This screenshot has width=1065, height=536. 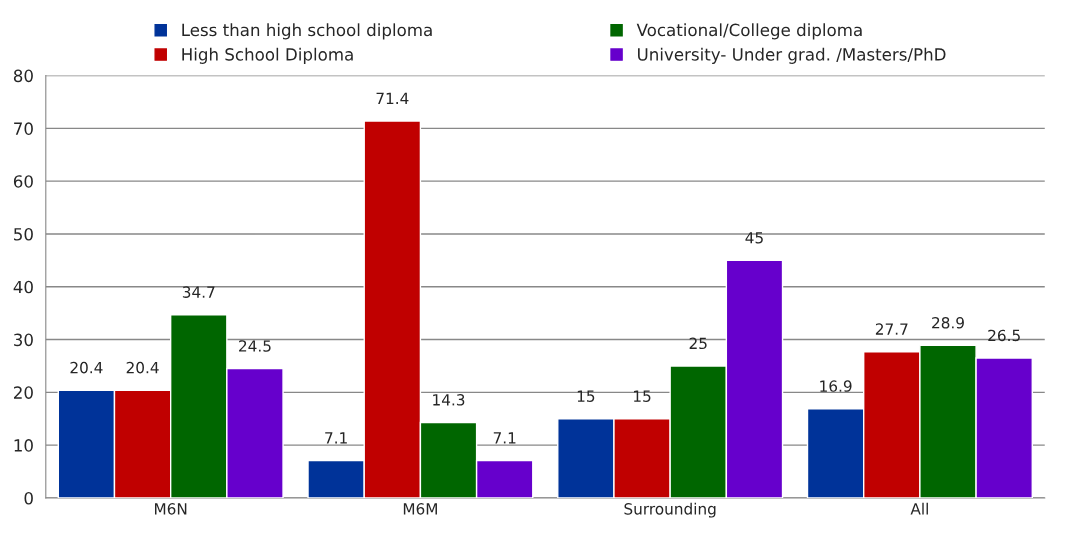 What do you see at coordinates (23, 128) in the screenshot?
I see `y-tick-label: 70` at bounding box center [23, 128].